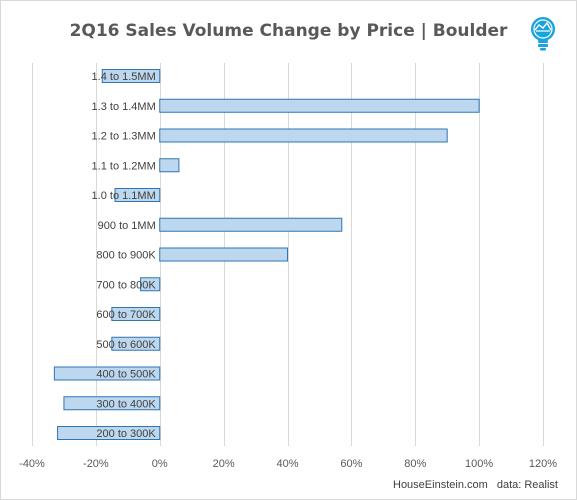 The width and height of the screenshot is (577, 500). What do you see at coordinates (224, 464) in the screenshot?
I see `x-tick-label: 20%` at bounding box center [224, 464].